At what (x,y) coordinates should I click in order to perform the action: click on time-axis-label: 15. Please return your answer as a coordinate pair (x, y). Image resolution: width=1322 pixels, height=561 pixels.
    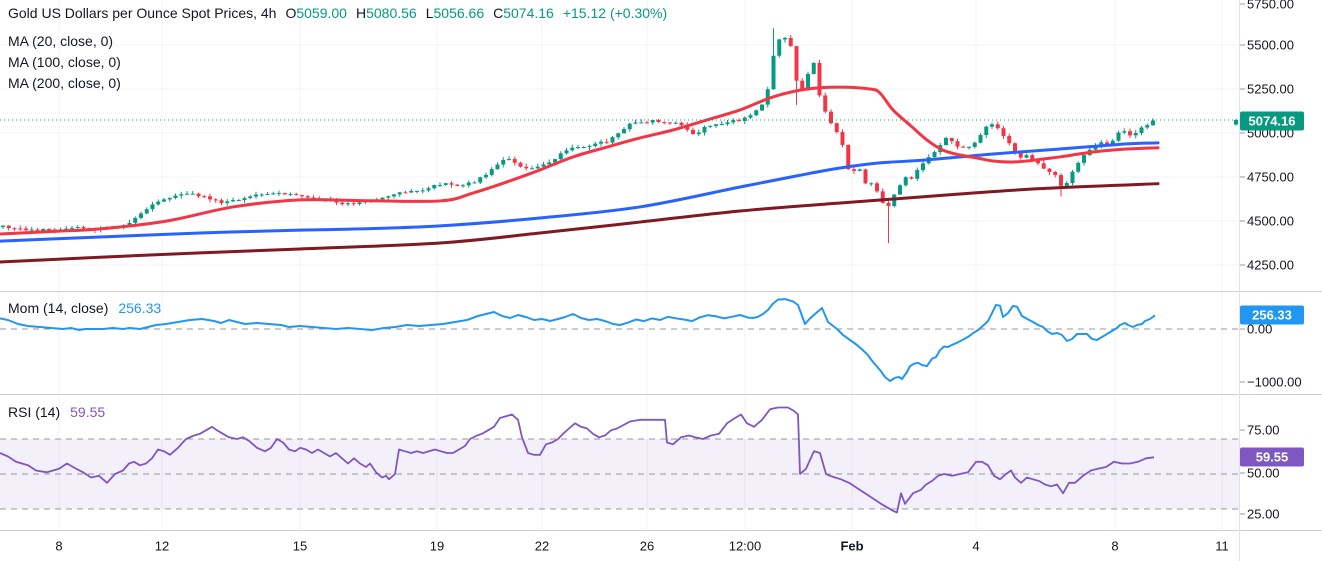
    Looking at the image, I should click on (300, 546).